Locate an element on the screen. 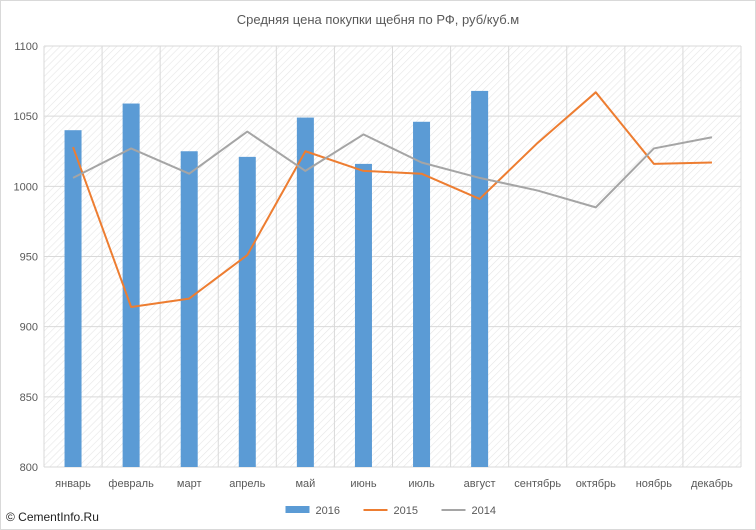  legend-swatch-2016 is located at coordinates (297, 509).